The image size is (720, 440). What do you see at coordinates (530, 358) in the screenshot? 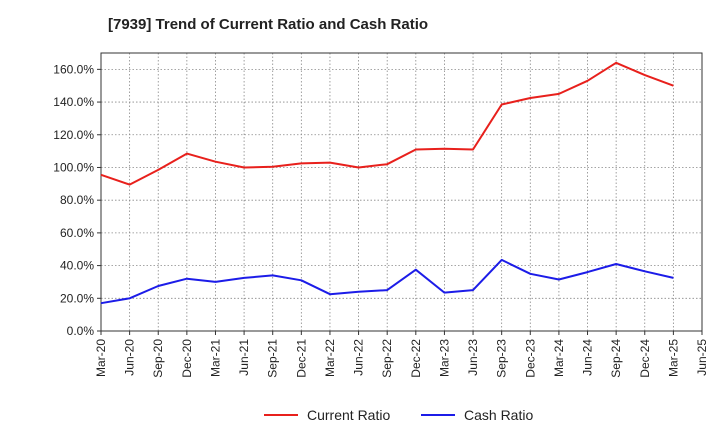
I see `x-tick-label: Dec-23` at bounding box center [530, 358].